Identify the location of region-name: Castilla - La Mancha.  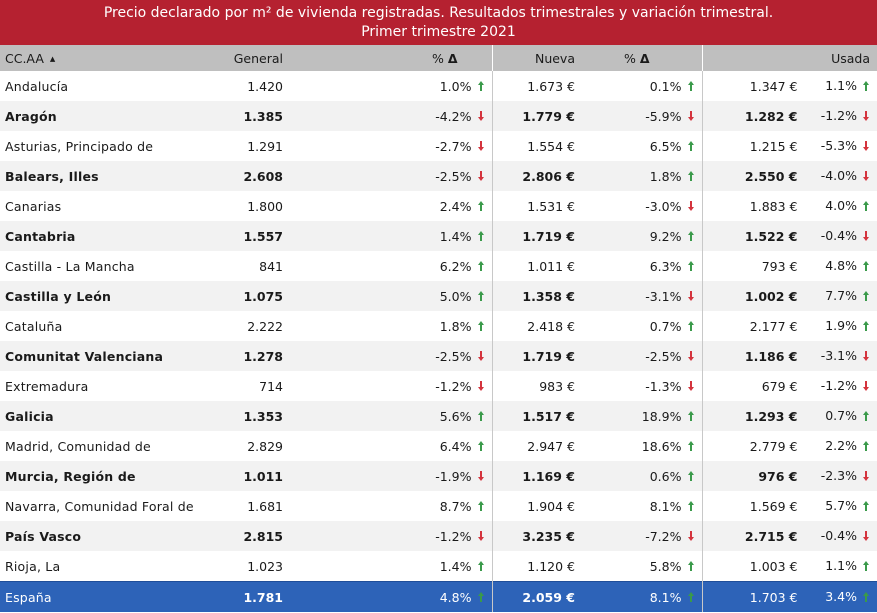
(100, 266).